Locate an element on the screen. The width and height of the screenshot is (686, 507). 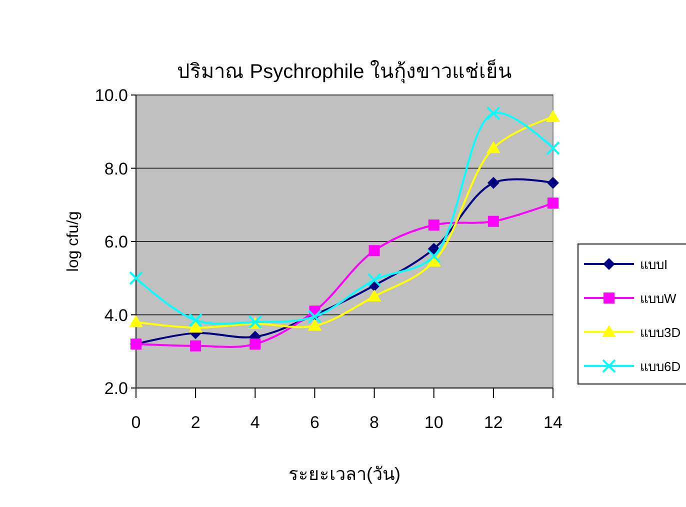
x-tick-label: 12 is located at coordinates (493, 422).